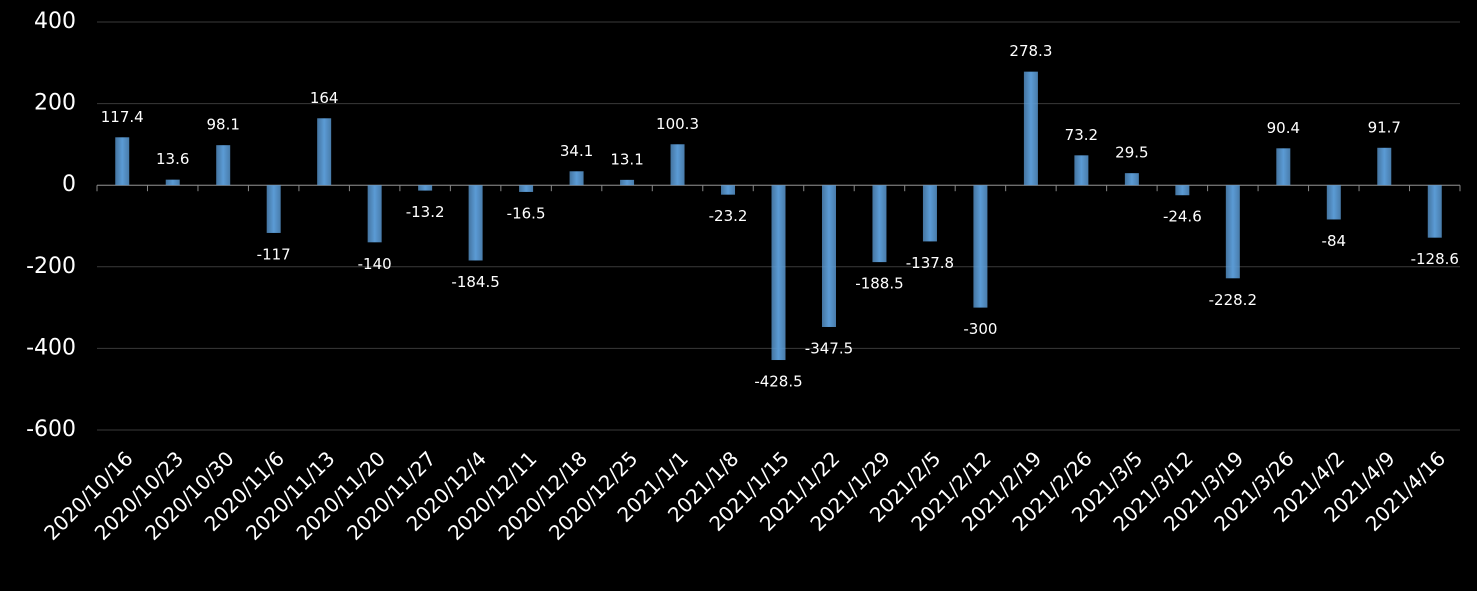 The height and width of the screenshot is (591, 1477). What do you see at coordinates (576, 151) in the screenshot?
I see `value-label: 34.1` at bounding box center [576, 151].